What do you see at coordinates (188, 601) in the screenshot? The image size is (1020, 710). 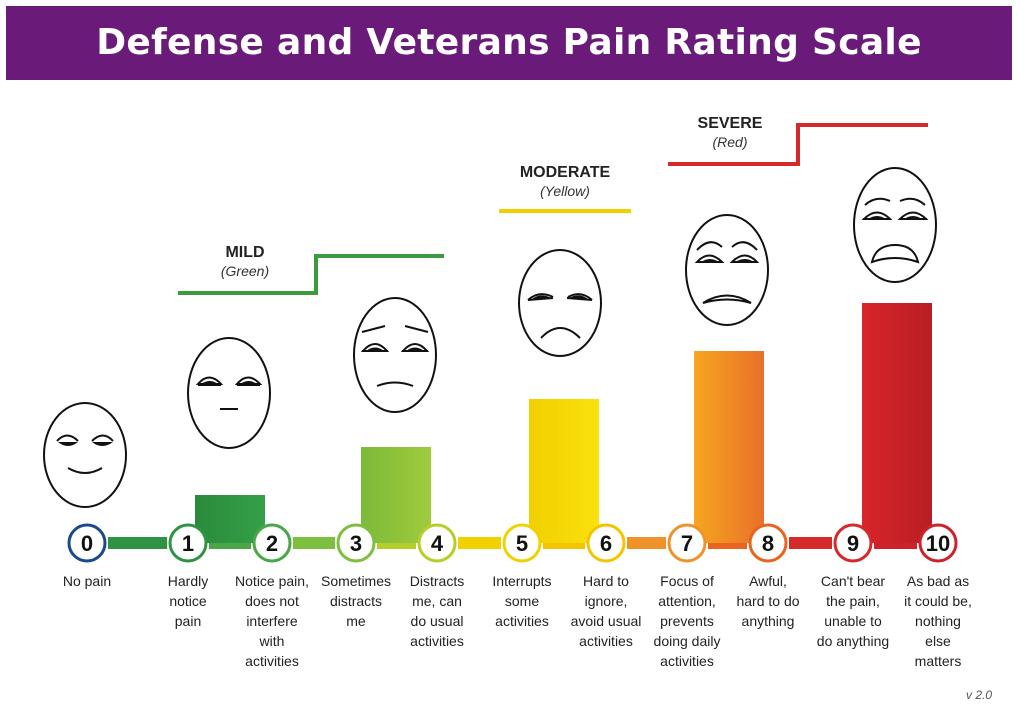 I see `description-1: Hardly notice pain` at bounding box center [188, 601].